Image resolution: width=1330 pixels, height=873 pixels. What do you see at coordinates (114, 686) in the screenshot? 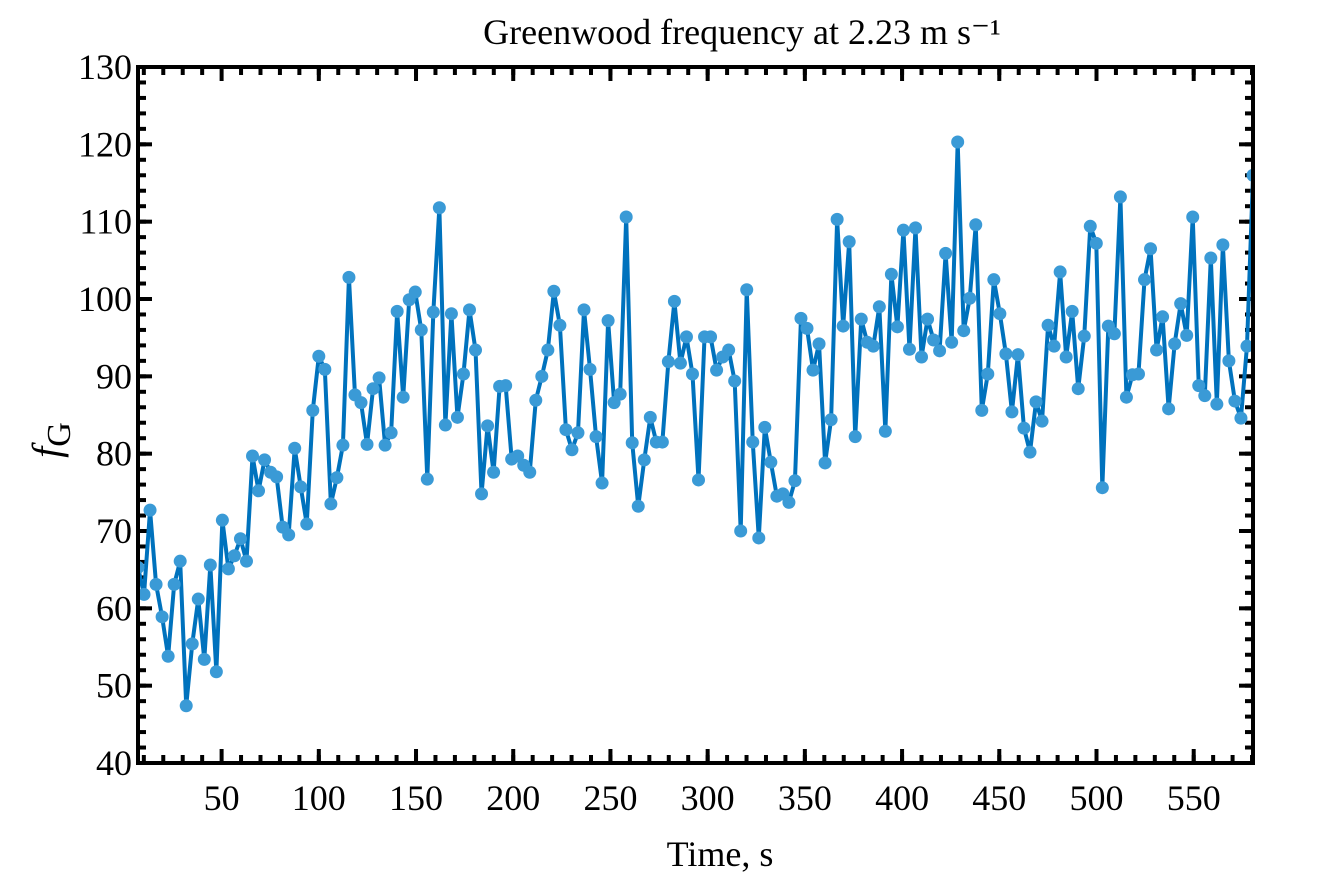
I see `y-tick-label: 50` at bounding box center [114, 686].